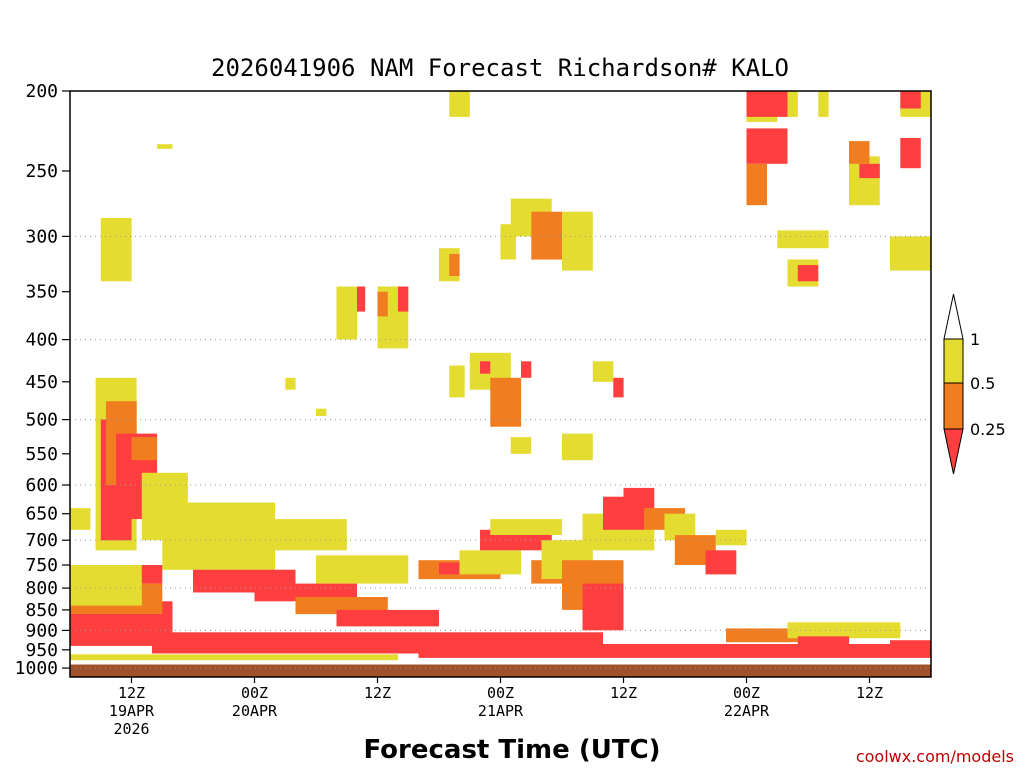  What do you see at coordinates (501, 711) in the screenshot?
I see `x-tick-label-3-1: 21APR` at bounding box center [501, 711].